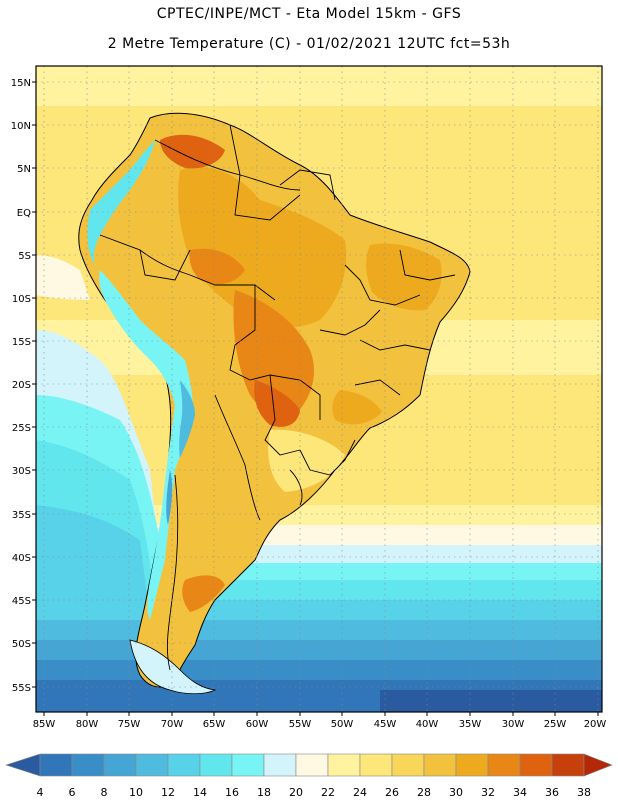 The image size is (618, 800). What do you see at coordinates (296, 792) in the screenshot?
I see `colorbar-label: 20` at bounding box center [296, 792].